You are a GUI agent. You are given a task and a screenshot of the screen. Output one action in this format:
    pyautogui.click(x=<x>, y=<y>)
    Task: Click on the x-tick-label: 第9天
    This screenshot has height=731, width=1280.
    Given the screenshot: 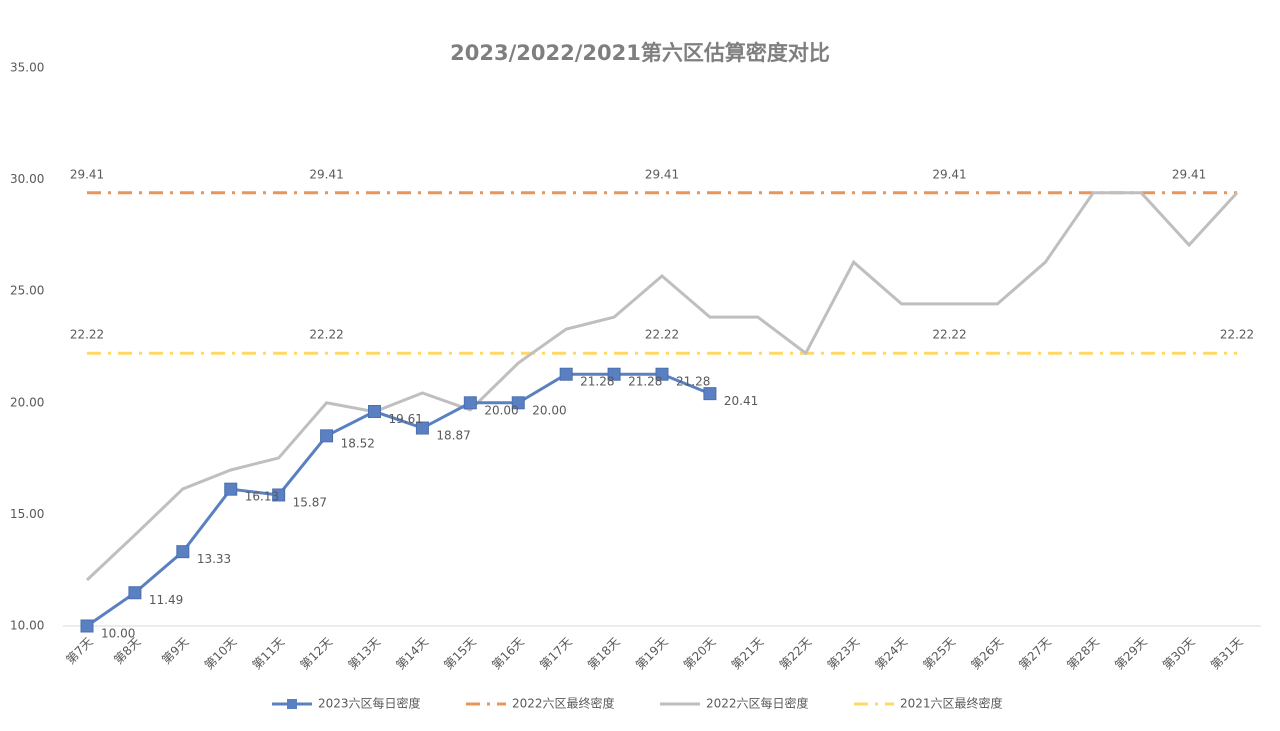 What is the action you would take?
    pyautogui.click(x=175, y=651)
    